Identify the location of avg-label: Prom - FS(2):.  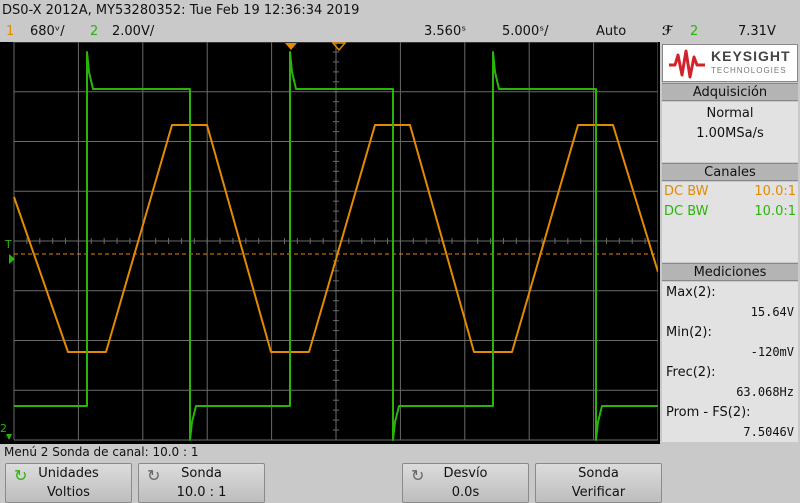
(708, 412).